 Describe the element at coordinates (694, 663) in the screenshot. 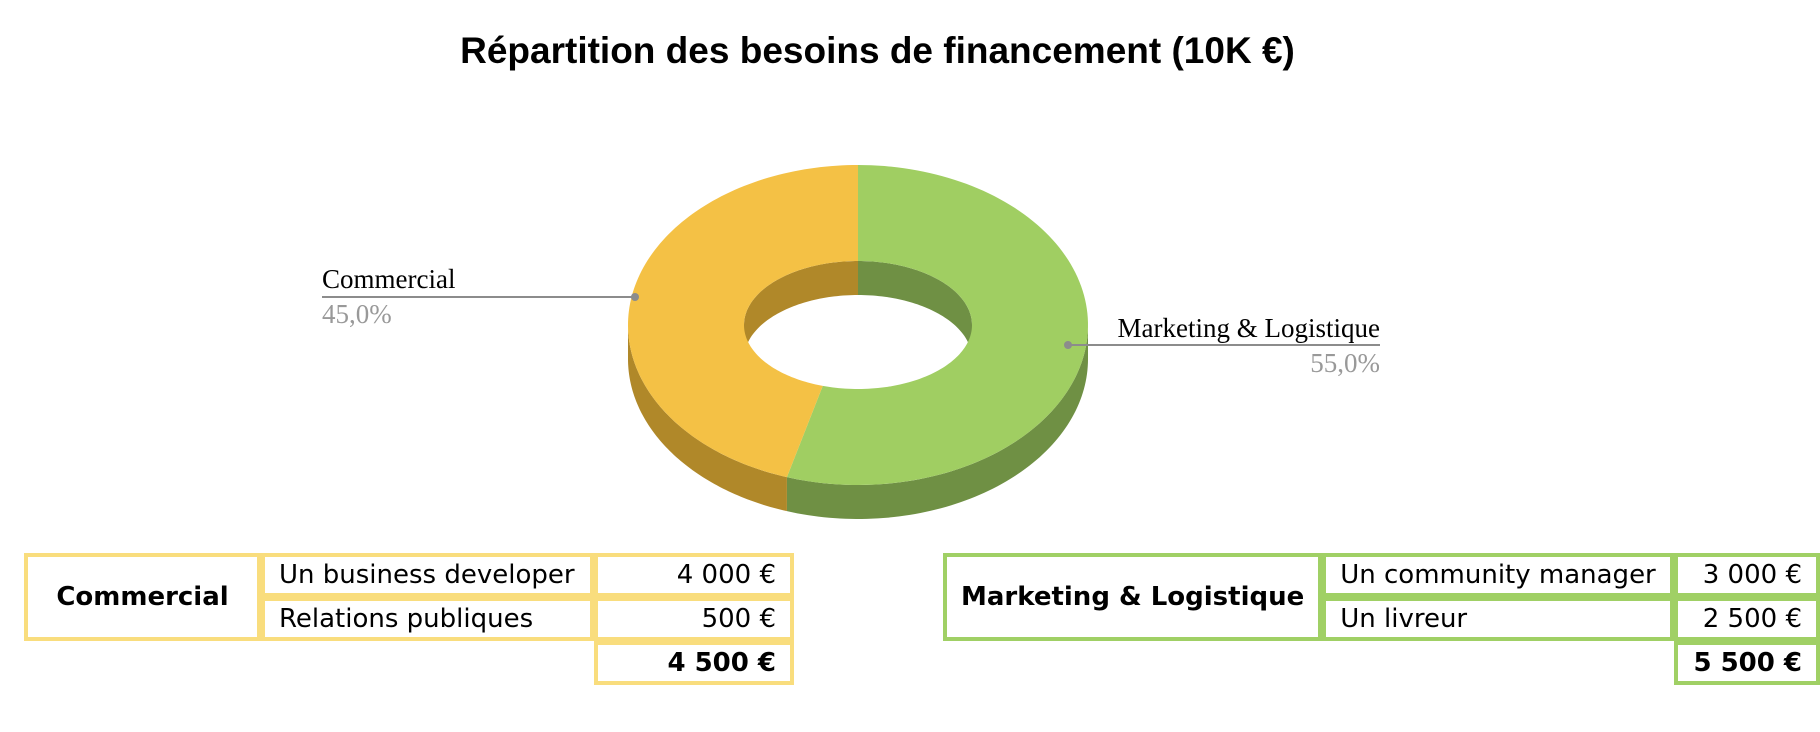

I see `total-cell: 4 500 €` at that location.